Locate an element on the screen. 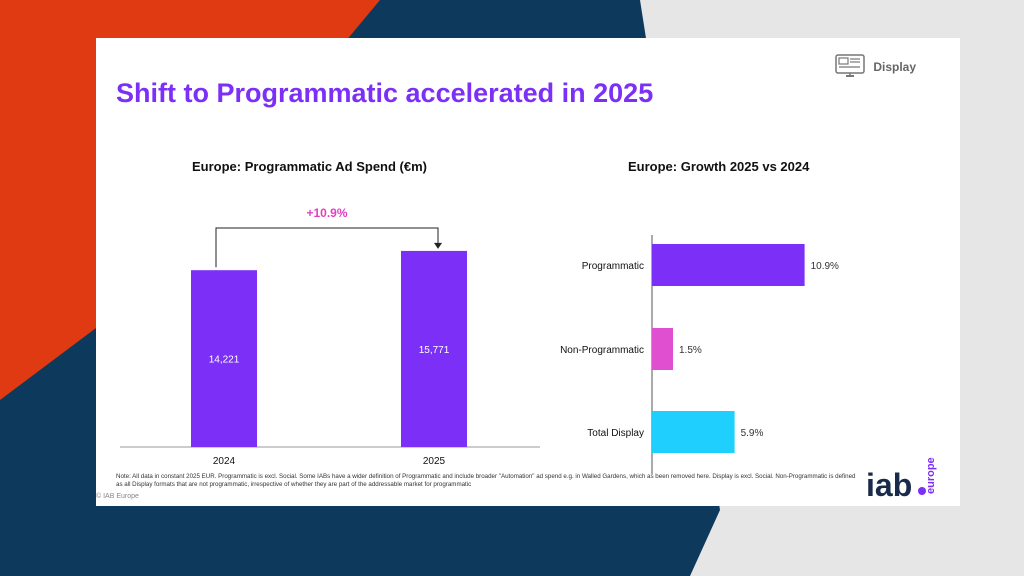 This screenshot has height=576, width=1024. bar-value-label: 10.9% is located at coordinates (825, 266).